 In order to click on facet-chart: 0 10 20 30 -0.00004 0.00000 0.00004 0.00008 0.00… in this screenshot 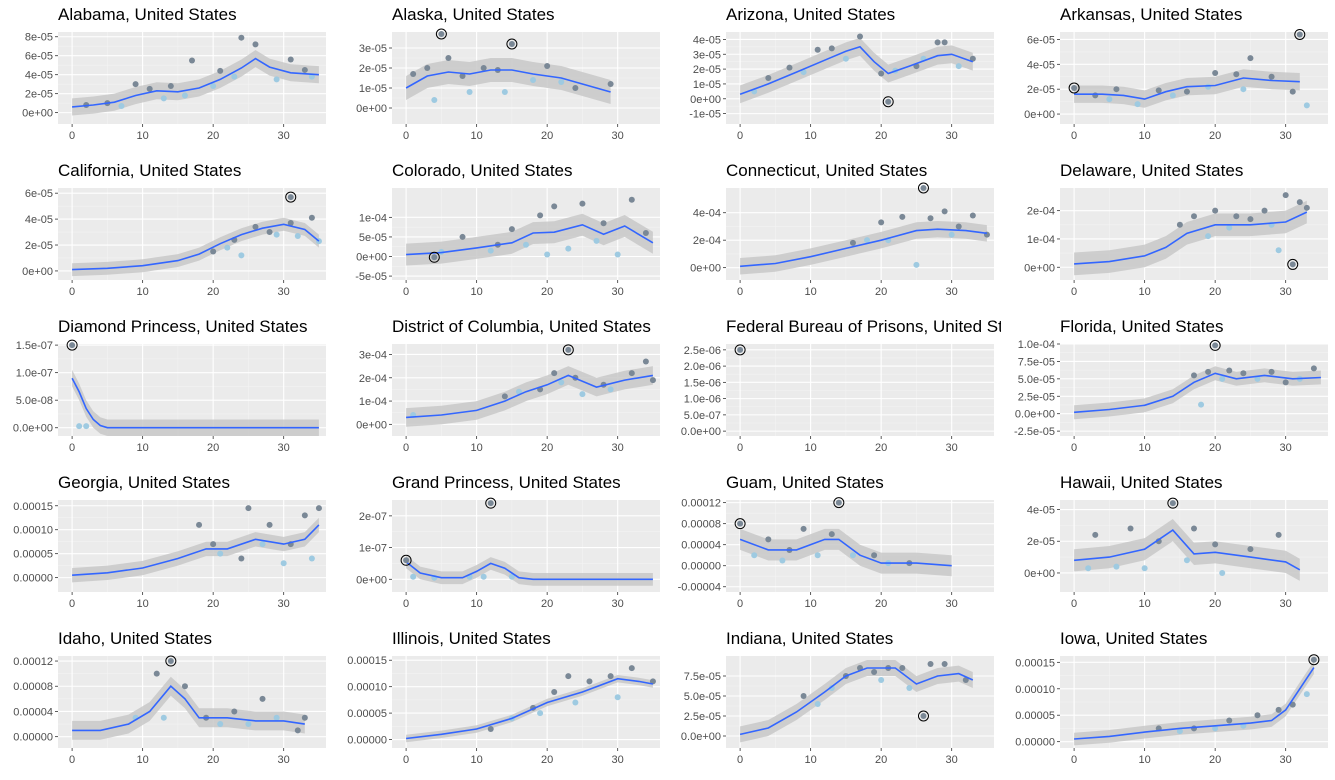, I will do `click(836, 553)`.